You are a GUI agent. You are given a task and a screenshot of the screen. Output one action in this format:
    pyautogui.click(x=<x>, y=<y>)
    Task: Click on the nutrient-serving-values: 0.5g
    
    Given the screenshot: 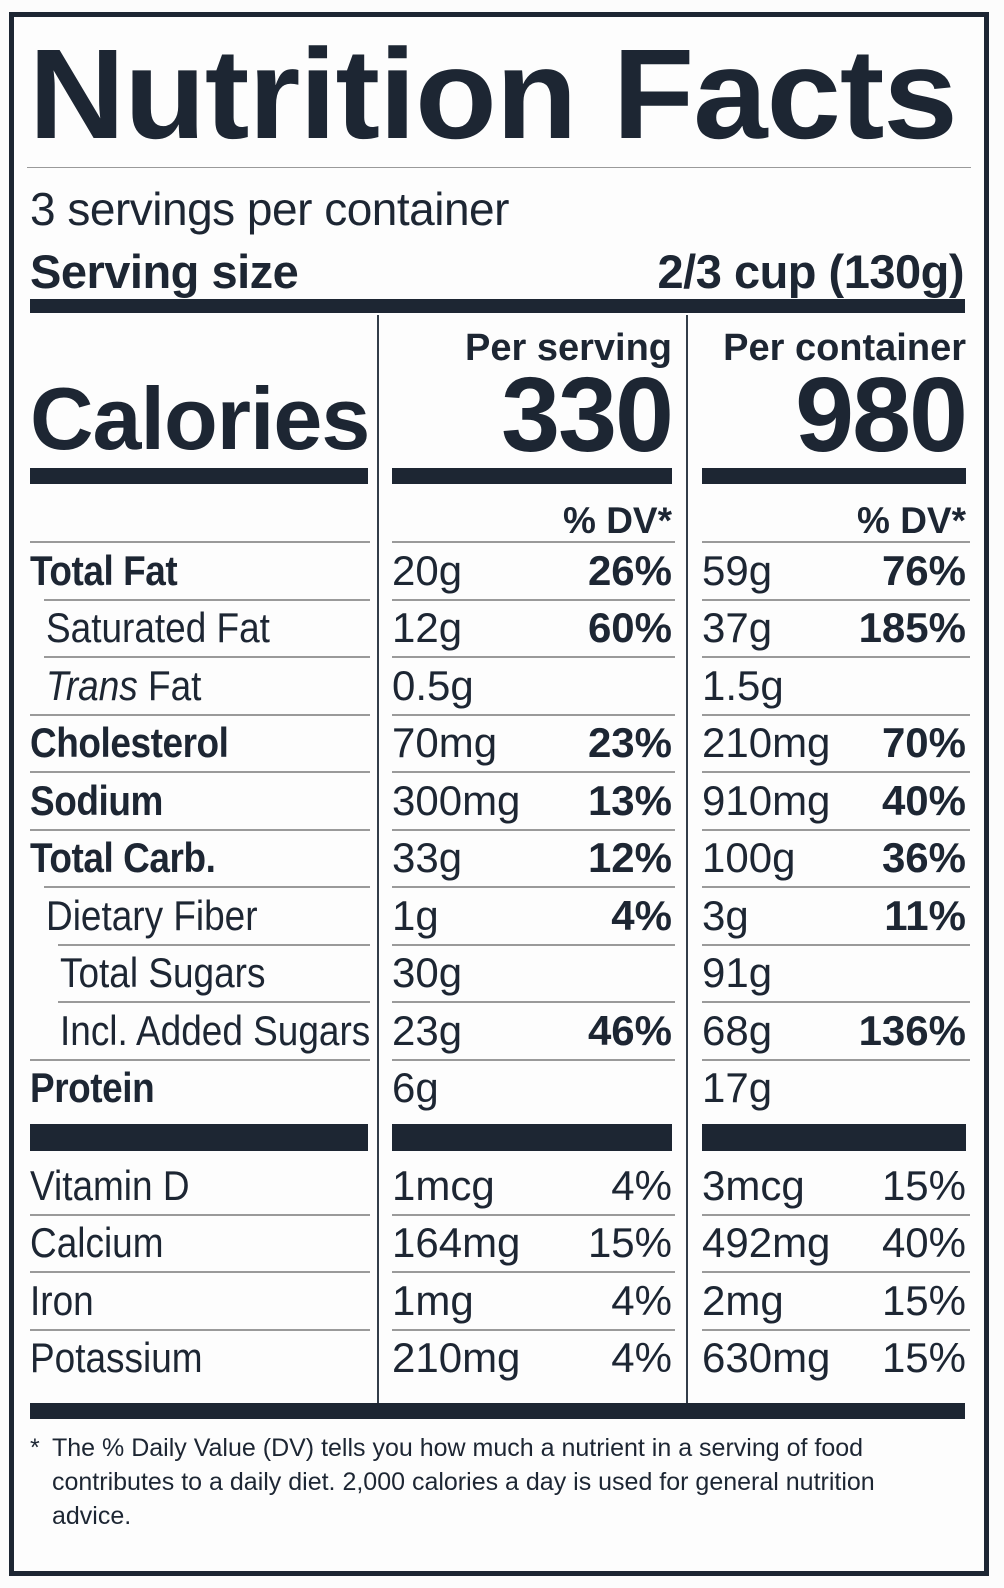 What is the action you would take?
    pyautogui.click(x=532, y=685)
    